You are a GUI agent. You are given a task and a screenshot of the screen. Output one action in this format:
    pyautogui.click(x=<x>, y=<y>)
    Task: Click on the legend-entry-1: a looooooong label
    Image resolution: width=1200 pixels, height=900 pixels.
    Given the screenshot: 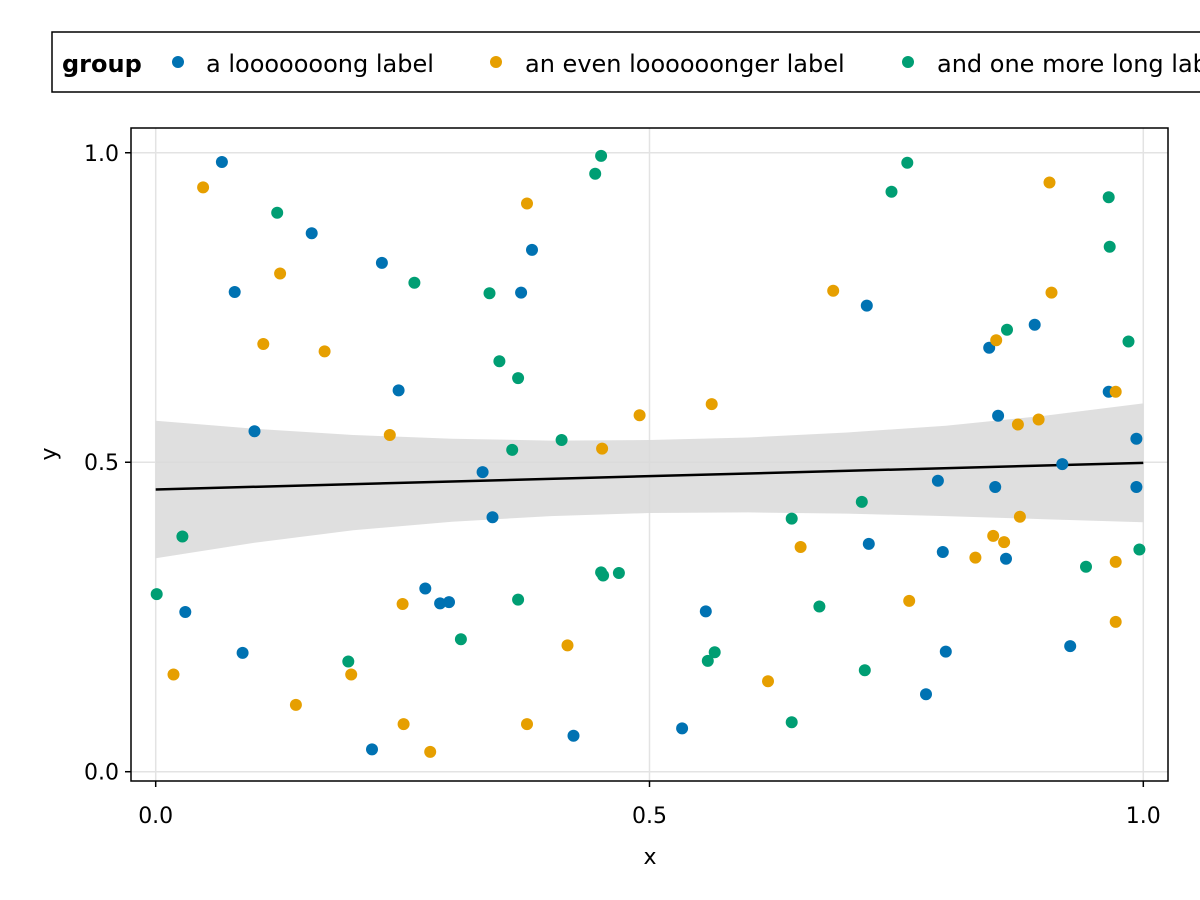 What is the action you would take?
    pyautogui.click(x=320, y=64)
    